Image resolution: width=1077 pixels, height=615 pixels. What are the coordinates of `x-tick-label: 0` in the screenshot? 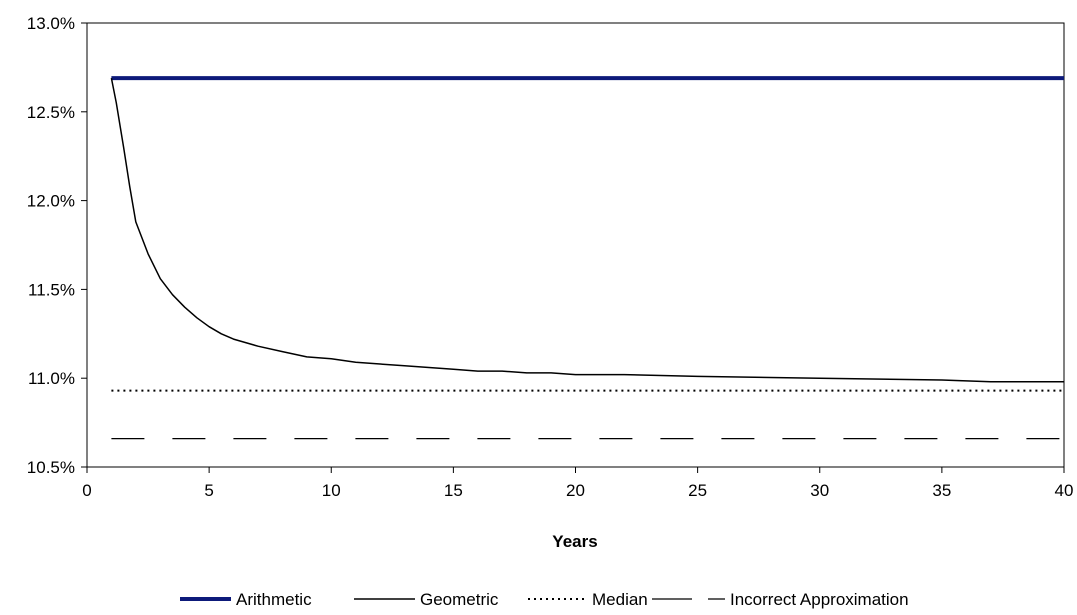 It's located at (86, 490).